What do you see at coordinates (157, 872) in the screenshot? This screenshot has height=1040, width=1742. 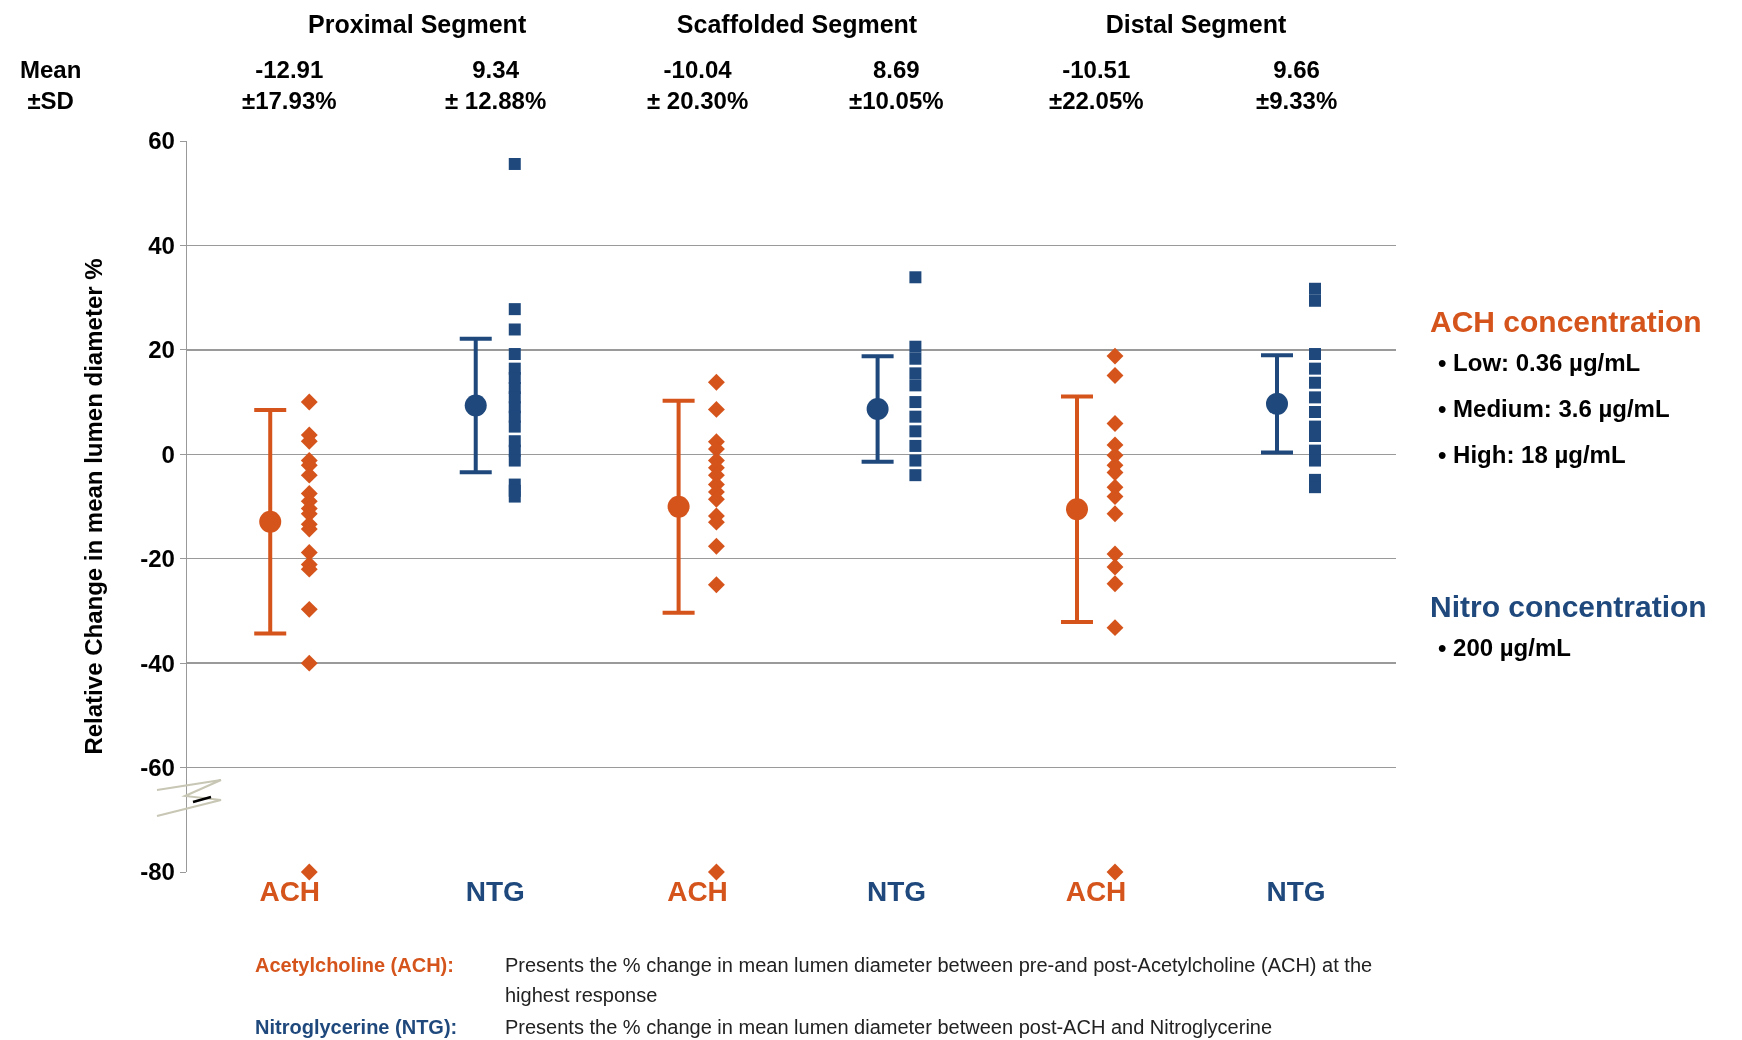 I see `y-tick-label: -80` at bounding box center [157, 872].